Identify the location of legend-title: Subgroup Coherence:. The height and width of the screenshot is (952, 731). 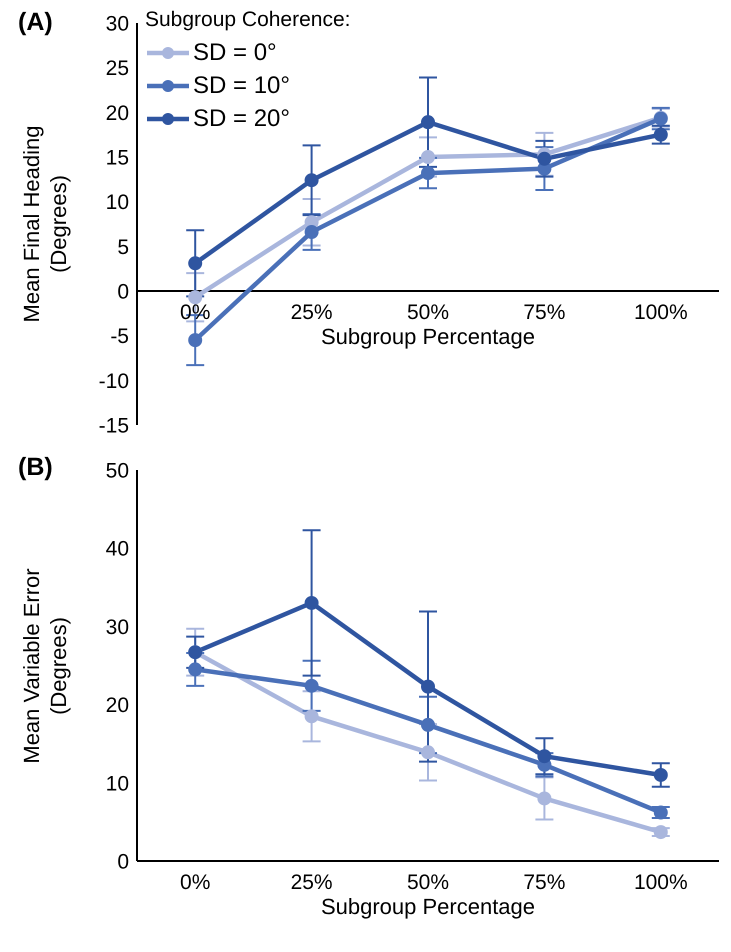
(247, 20).